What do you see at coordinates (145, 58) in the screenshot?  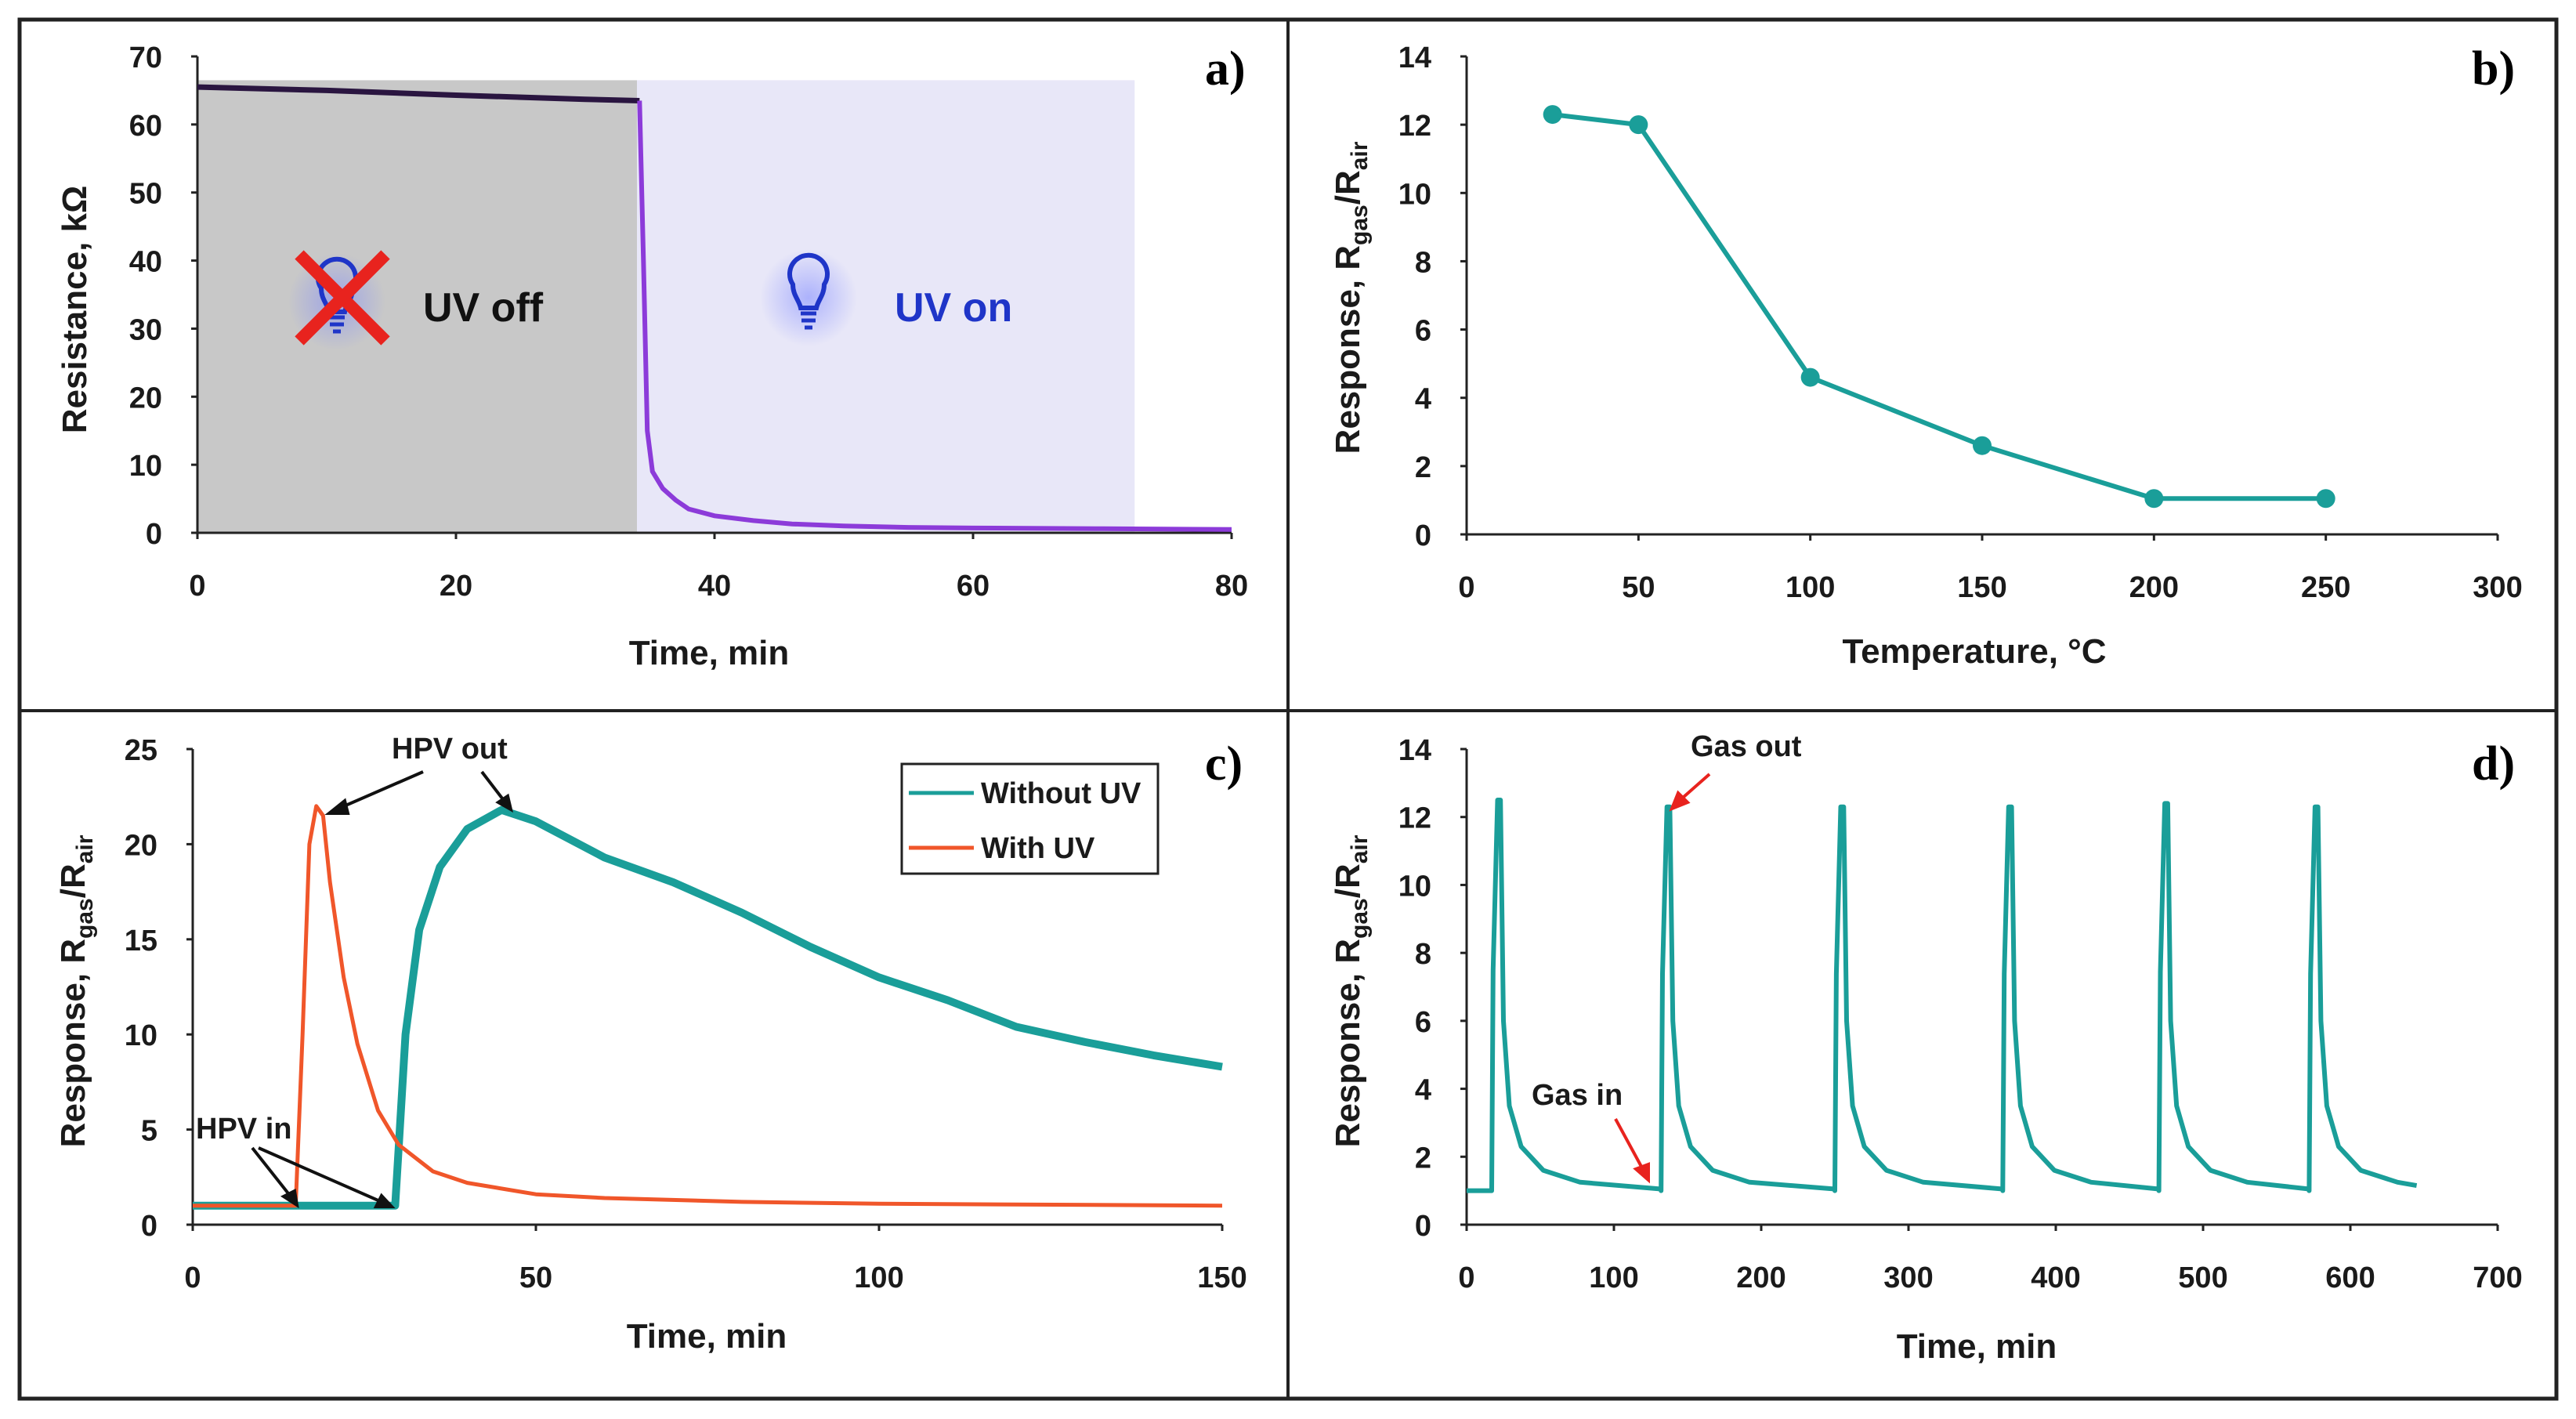 I see `y-tick-label: 70` at bounding box center [145, 58].